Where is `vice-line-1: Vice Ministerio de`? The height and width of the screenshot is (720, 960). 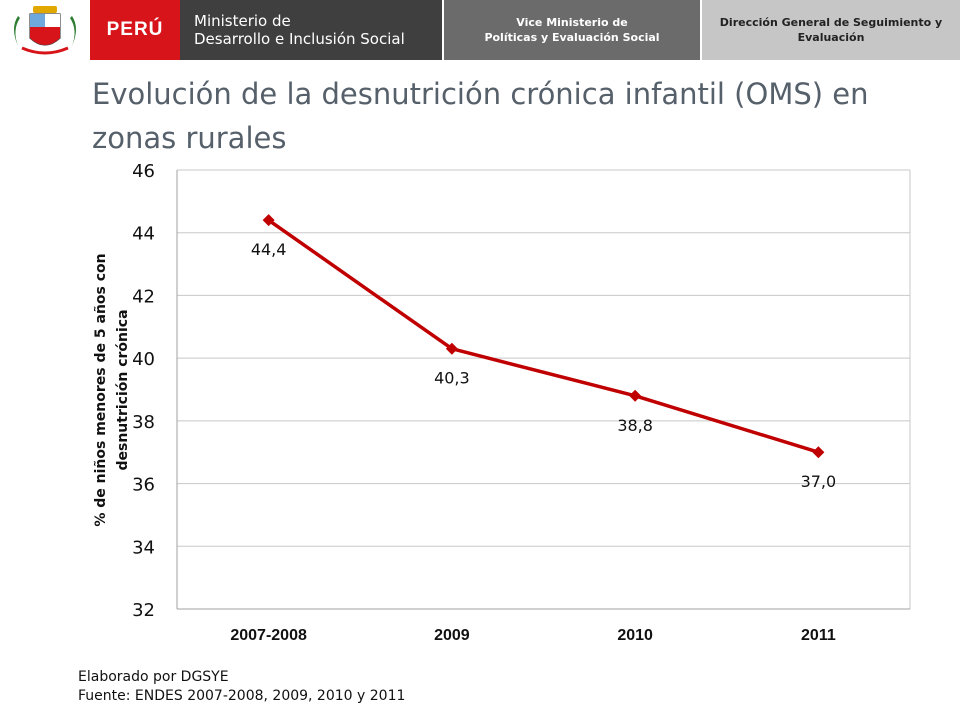 vice-line-1: Vice Ministerio de is located at coordinates (572, 22).